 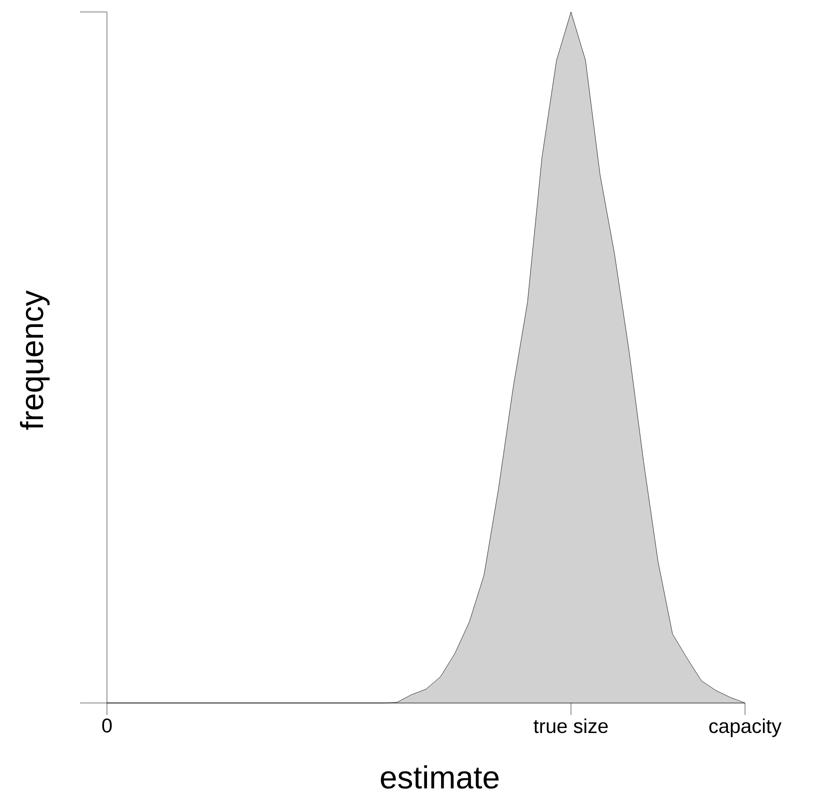 I want to click on x-tick-label: 0, so click(x=107, y=725).